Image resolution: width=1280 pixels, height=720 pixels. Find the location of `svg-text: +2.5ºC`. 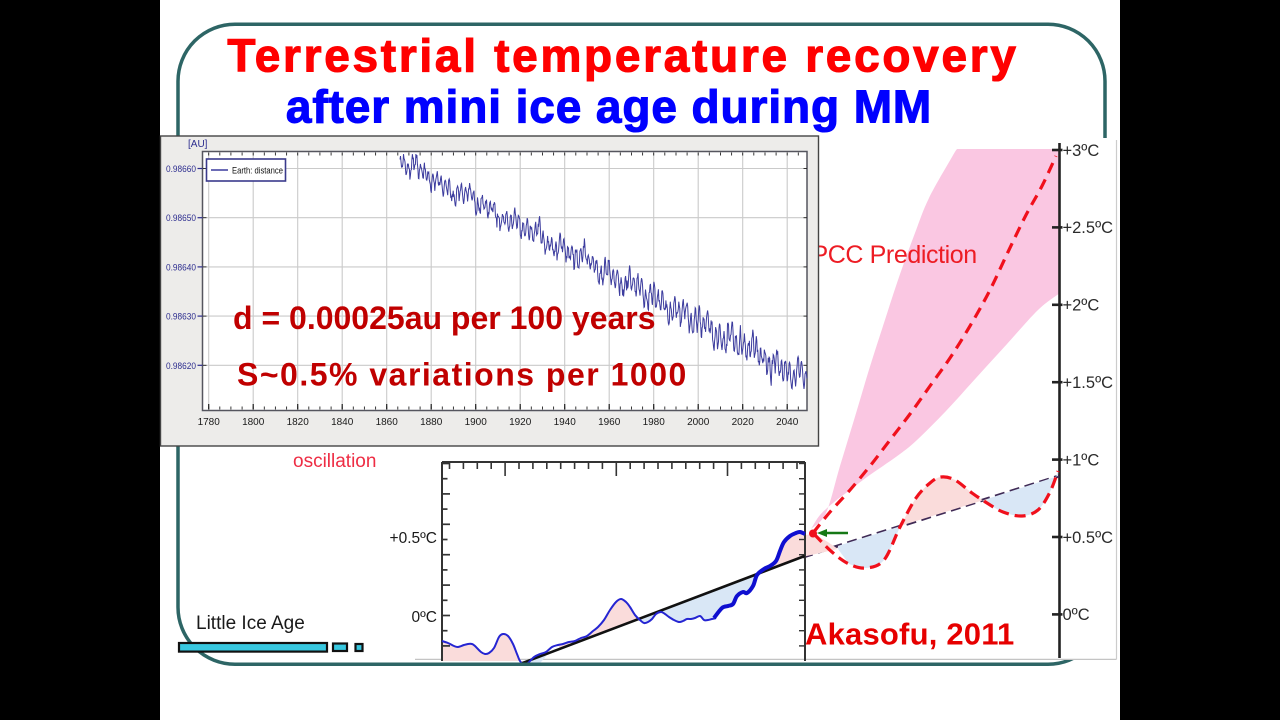

svg-text: +2.5ºC is located at coordinates (1088, 228).